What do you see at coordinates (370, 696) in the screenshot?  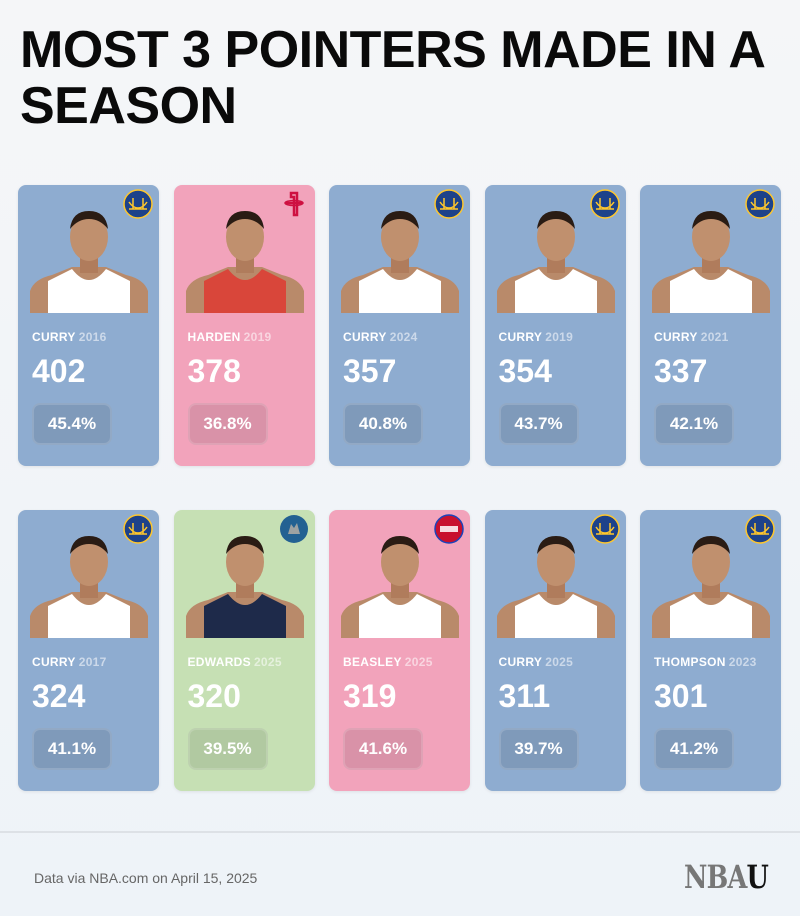 I see `threes-made: 319` at bounding box center [370, 696].